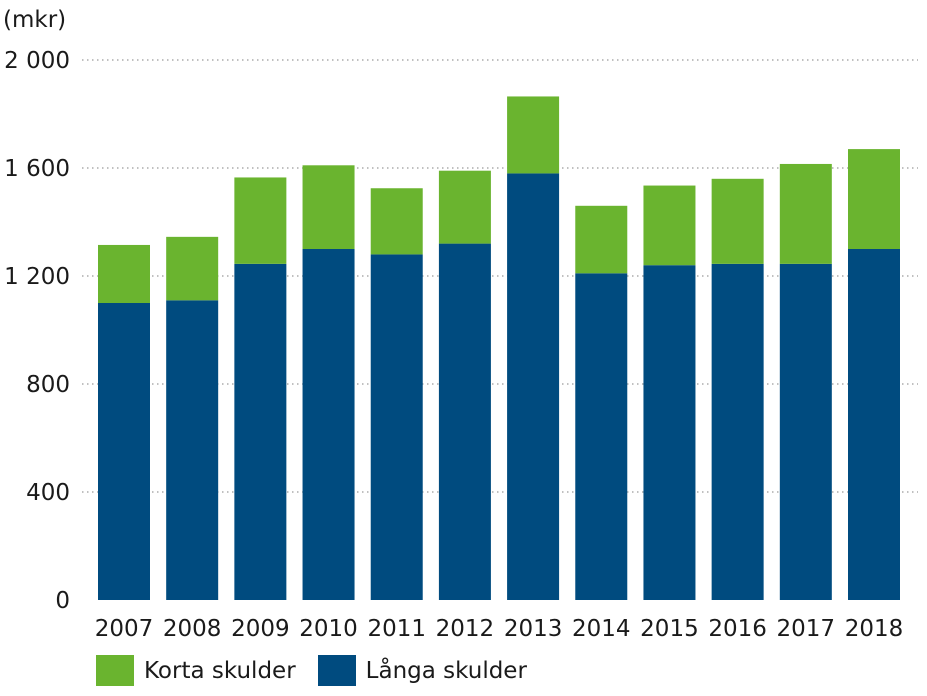 This screenshot has height=696, width=927. What do you see at coordinates (737, 221) in the screenshot?
I see `bar-korta-2016` at bounding box center [737, 221].